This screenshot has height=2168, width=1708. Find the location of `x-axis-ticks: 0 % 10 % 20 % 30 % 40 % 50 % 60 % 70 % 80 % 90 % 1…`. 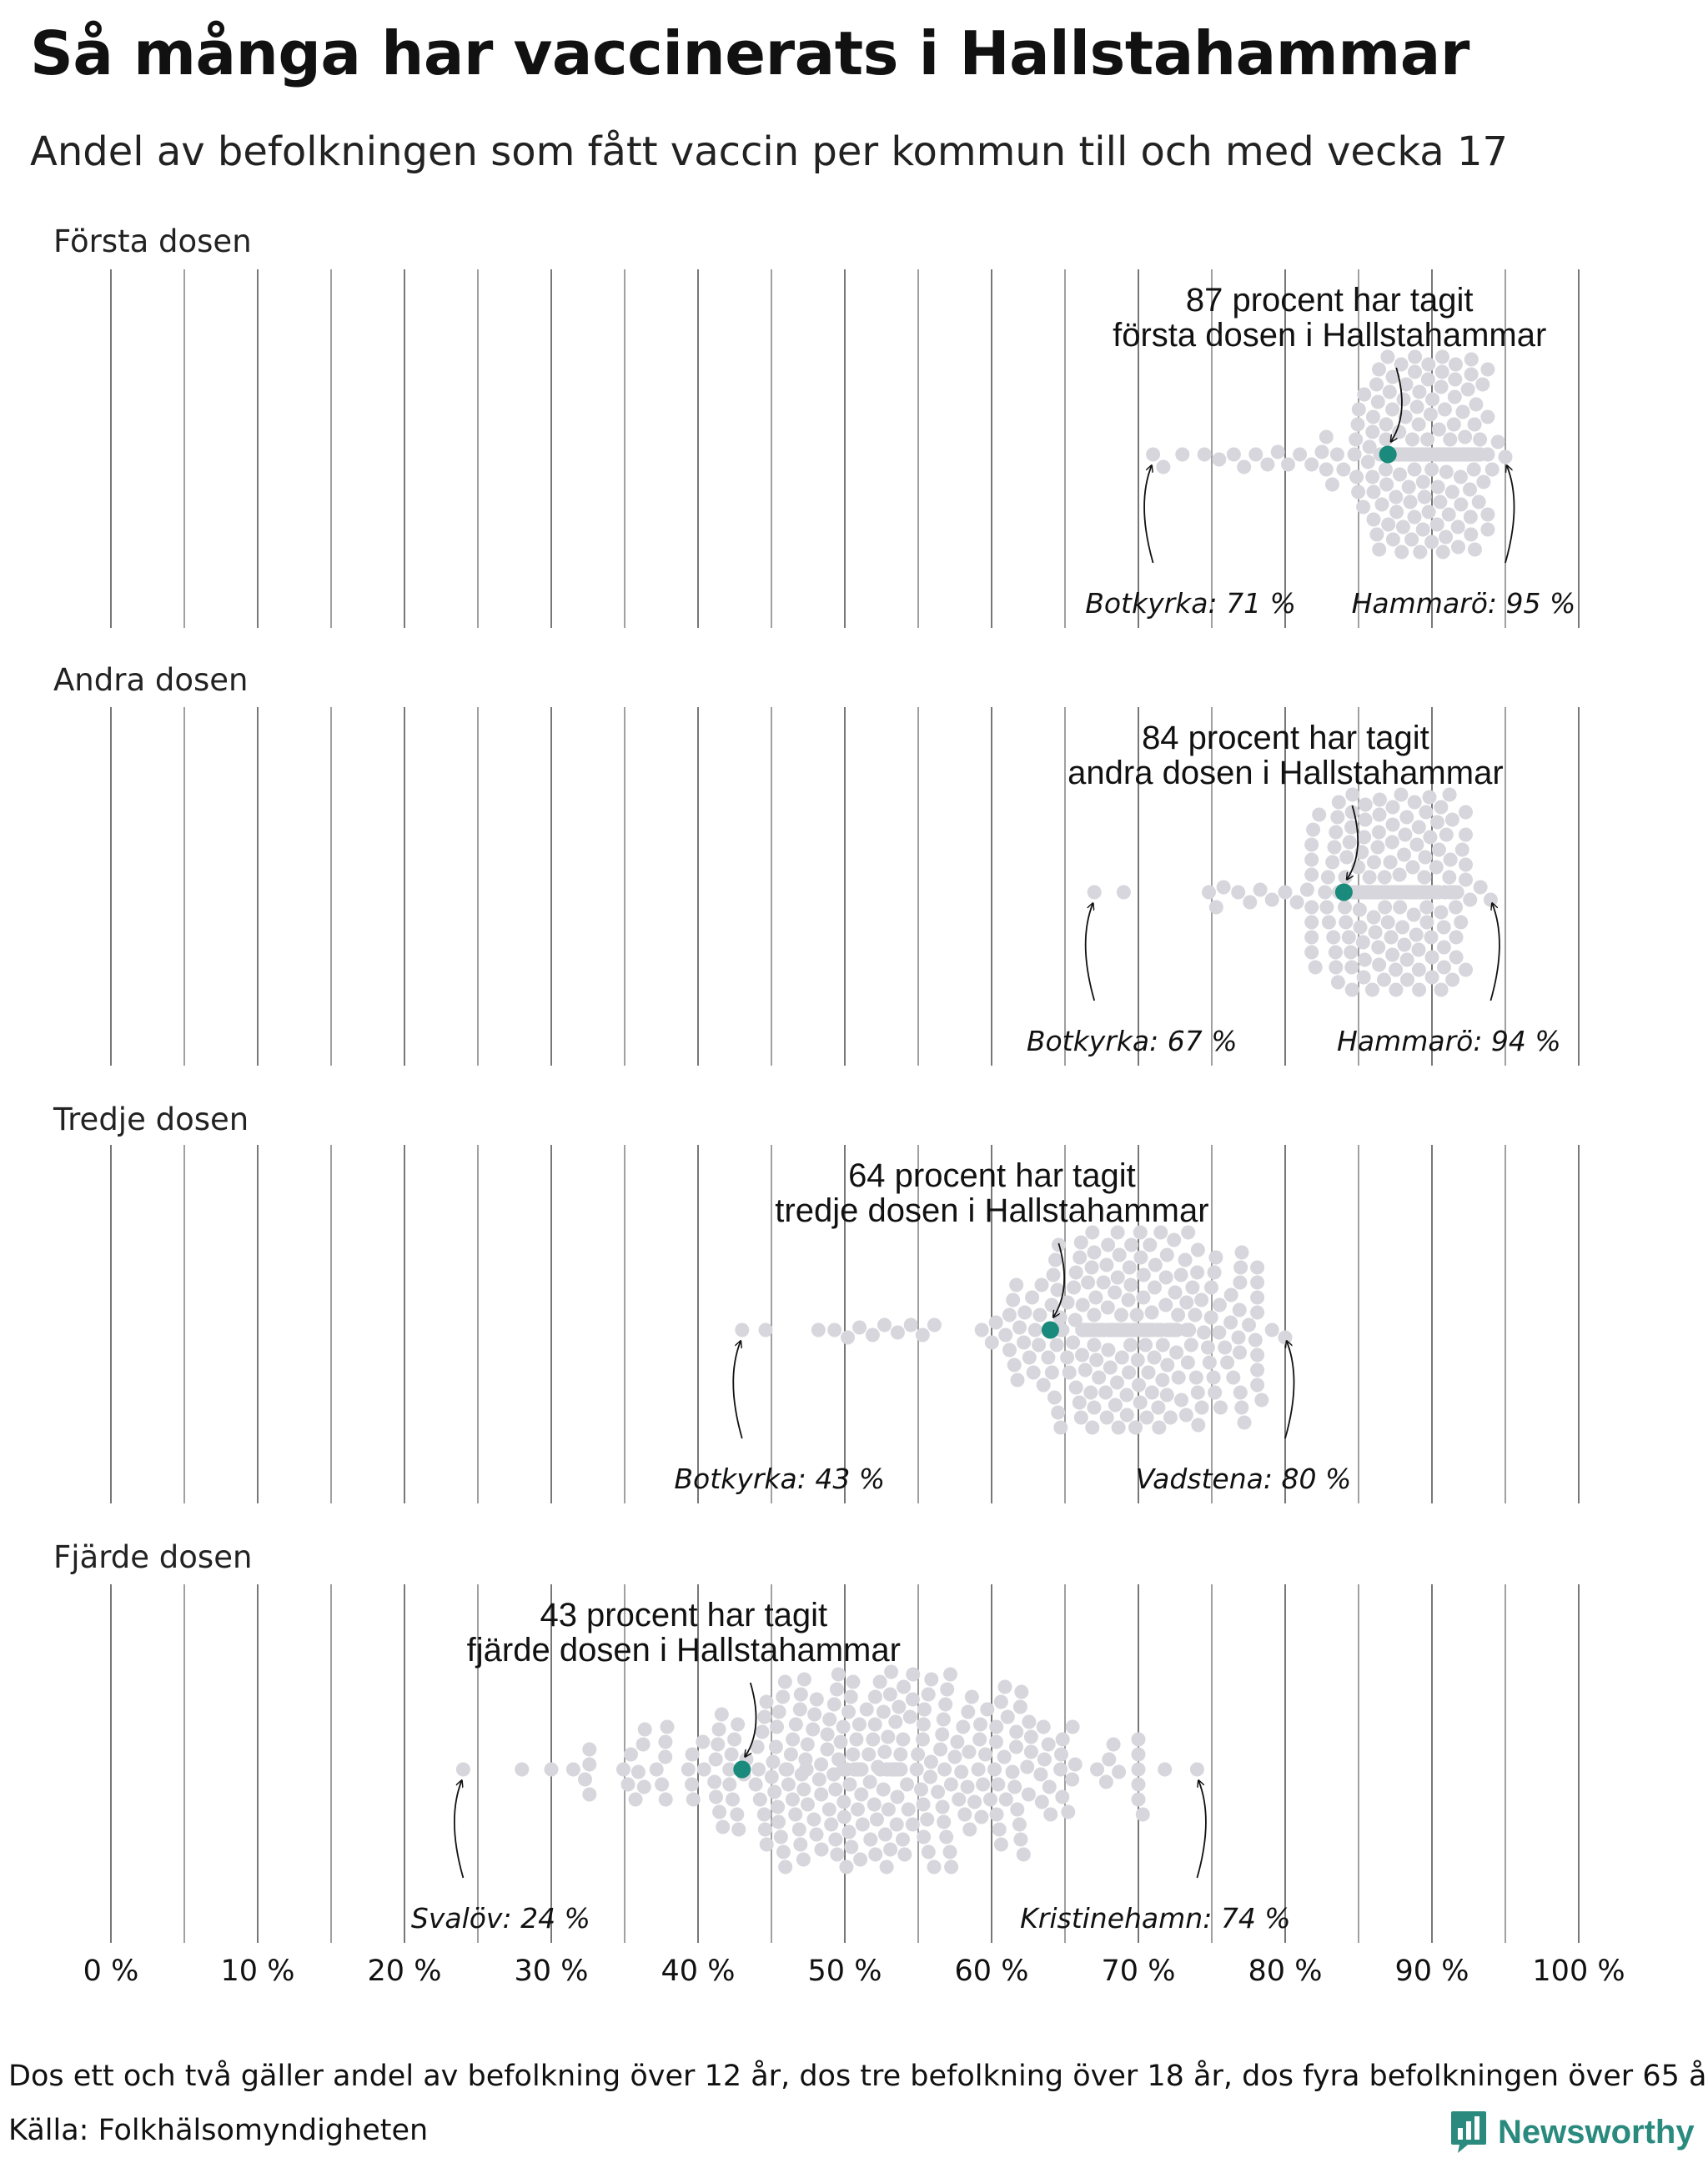

x-axis-ticks: 0 % 10 % 20 % 30 % 40 % 50 % 60 % 70 % 80 % 90 % 1… is located at coordinates (854, 1971).